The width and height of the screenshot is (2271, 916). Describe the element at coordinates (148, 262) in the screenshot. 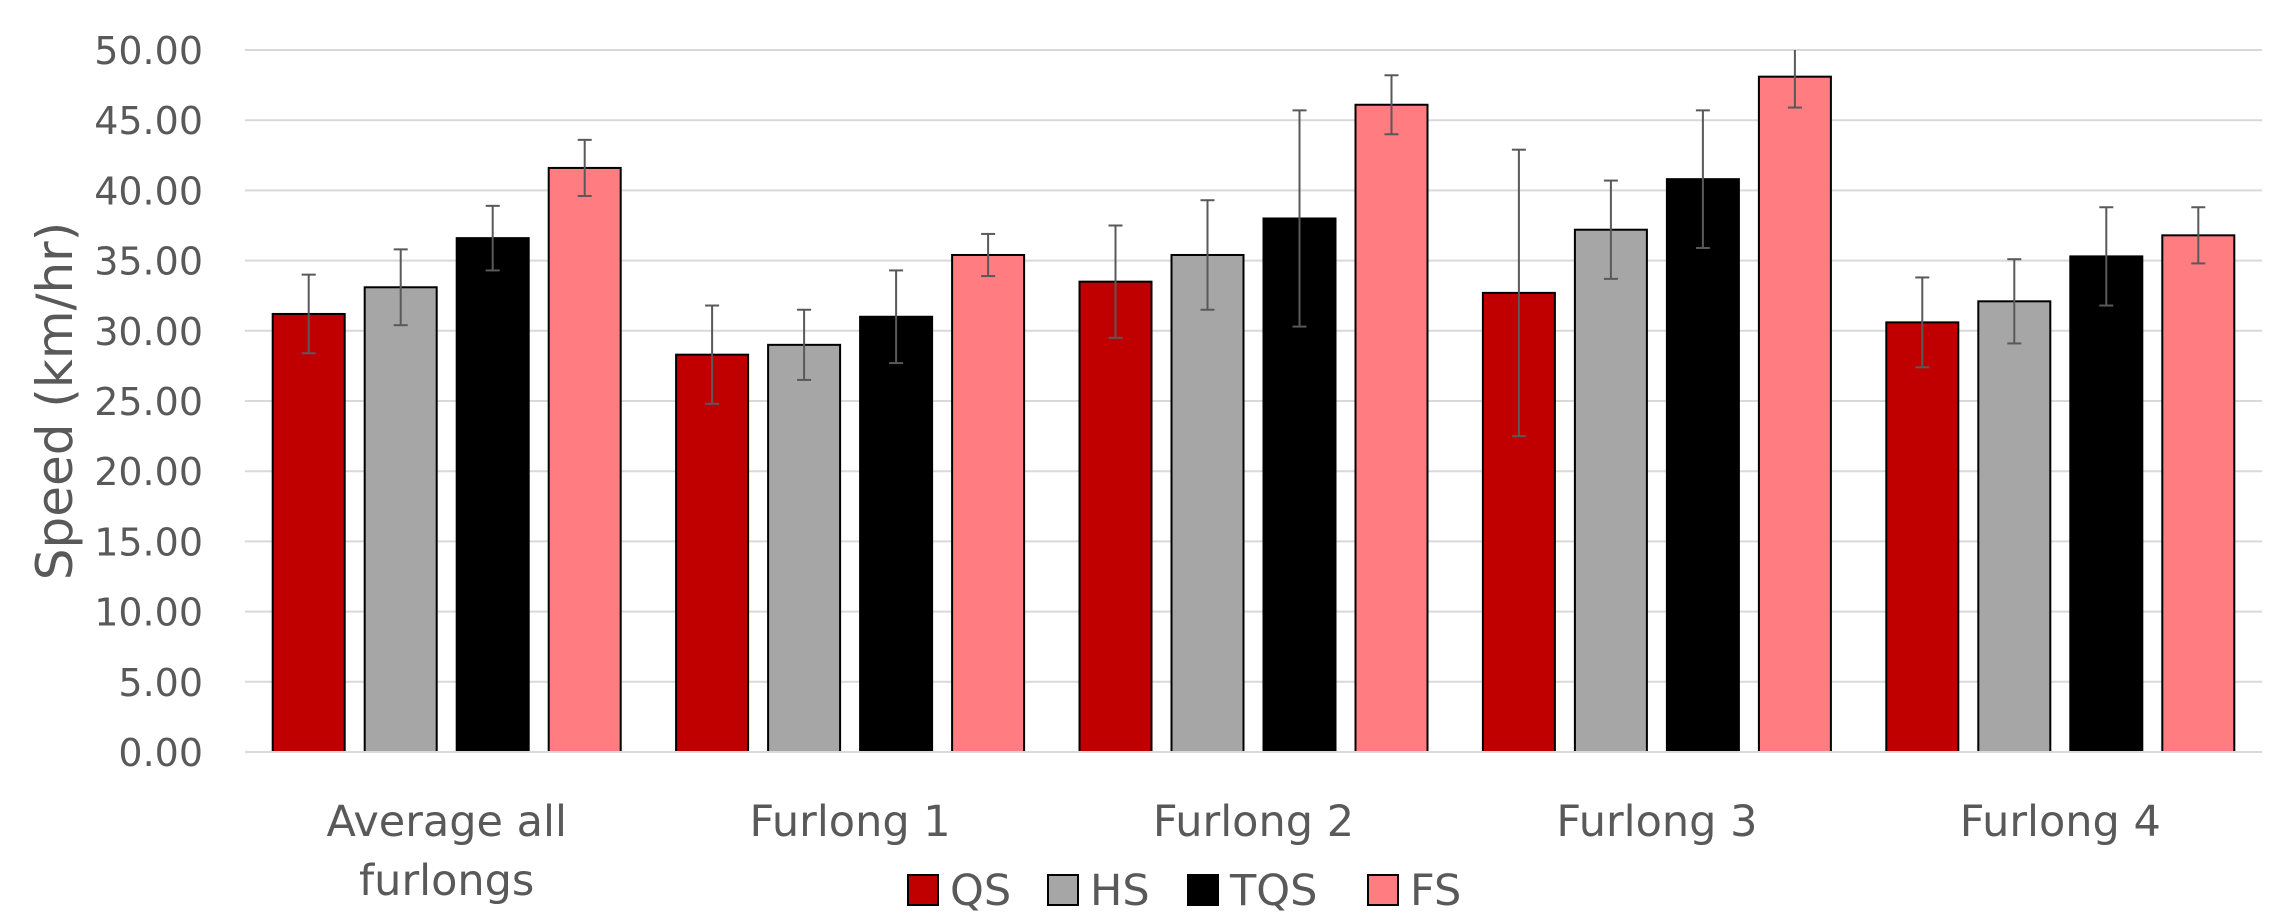

I see `y-tick-label: 35.00` at that location.